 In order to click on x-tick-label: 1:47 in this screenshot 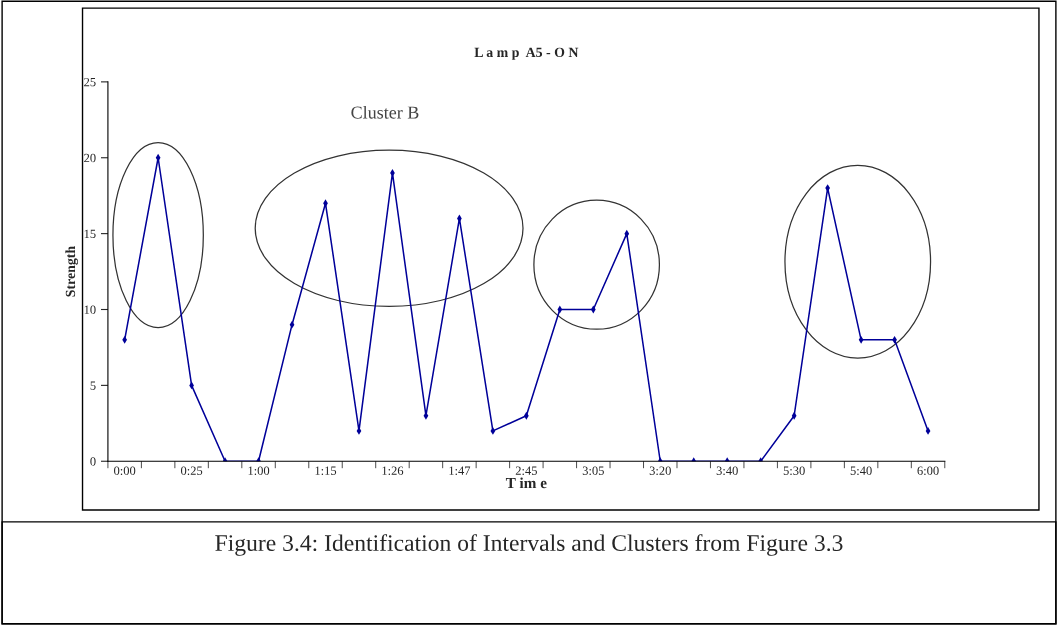, I will do `click(460, 470)`.